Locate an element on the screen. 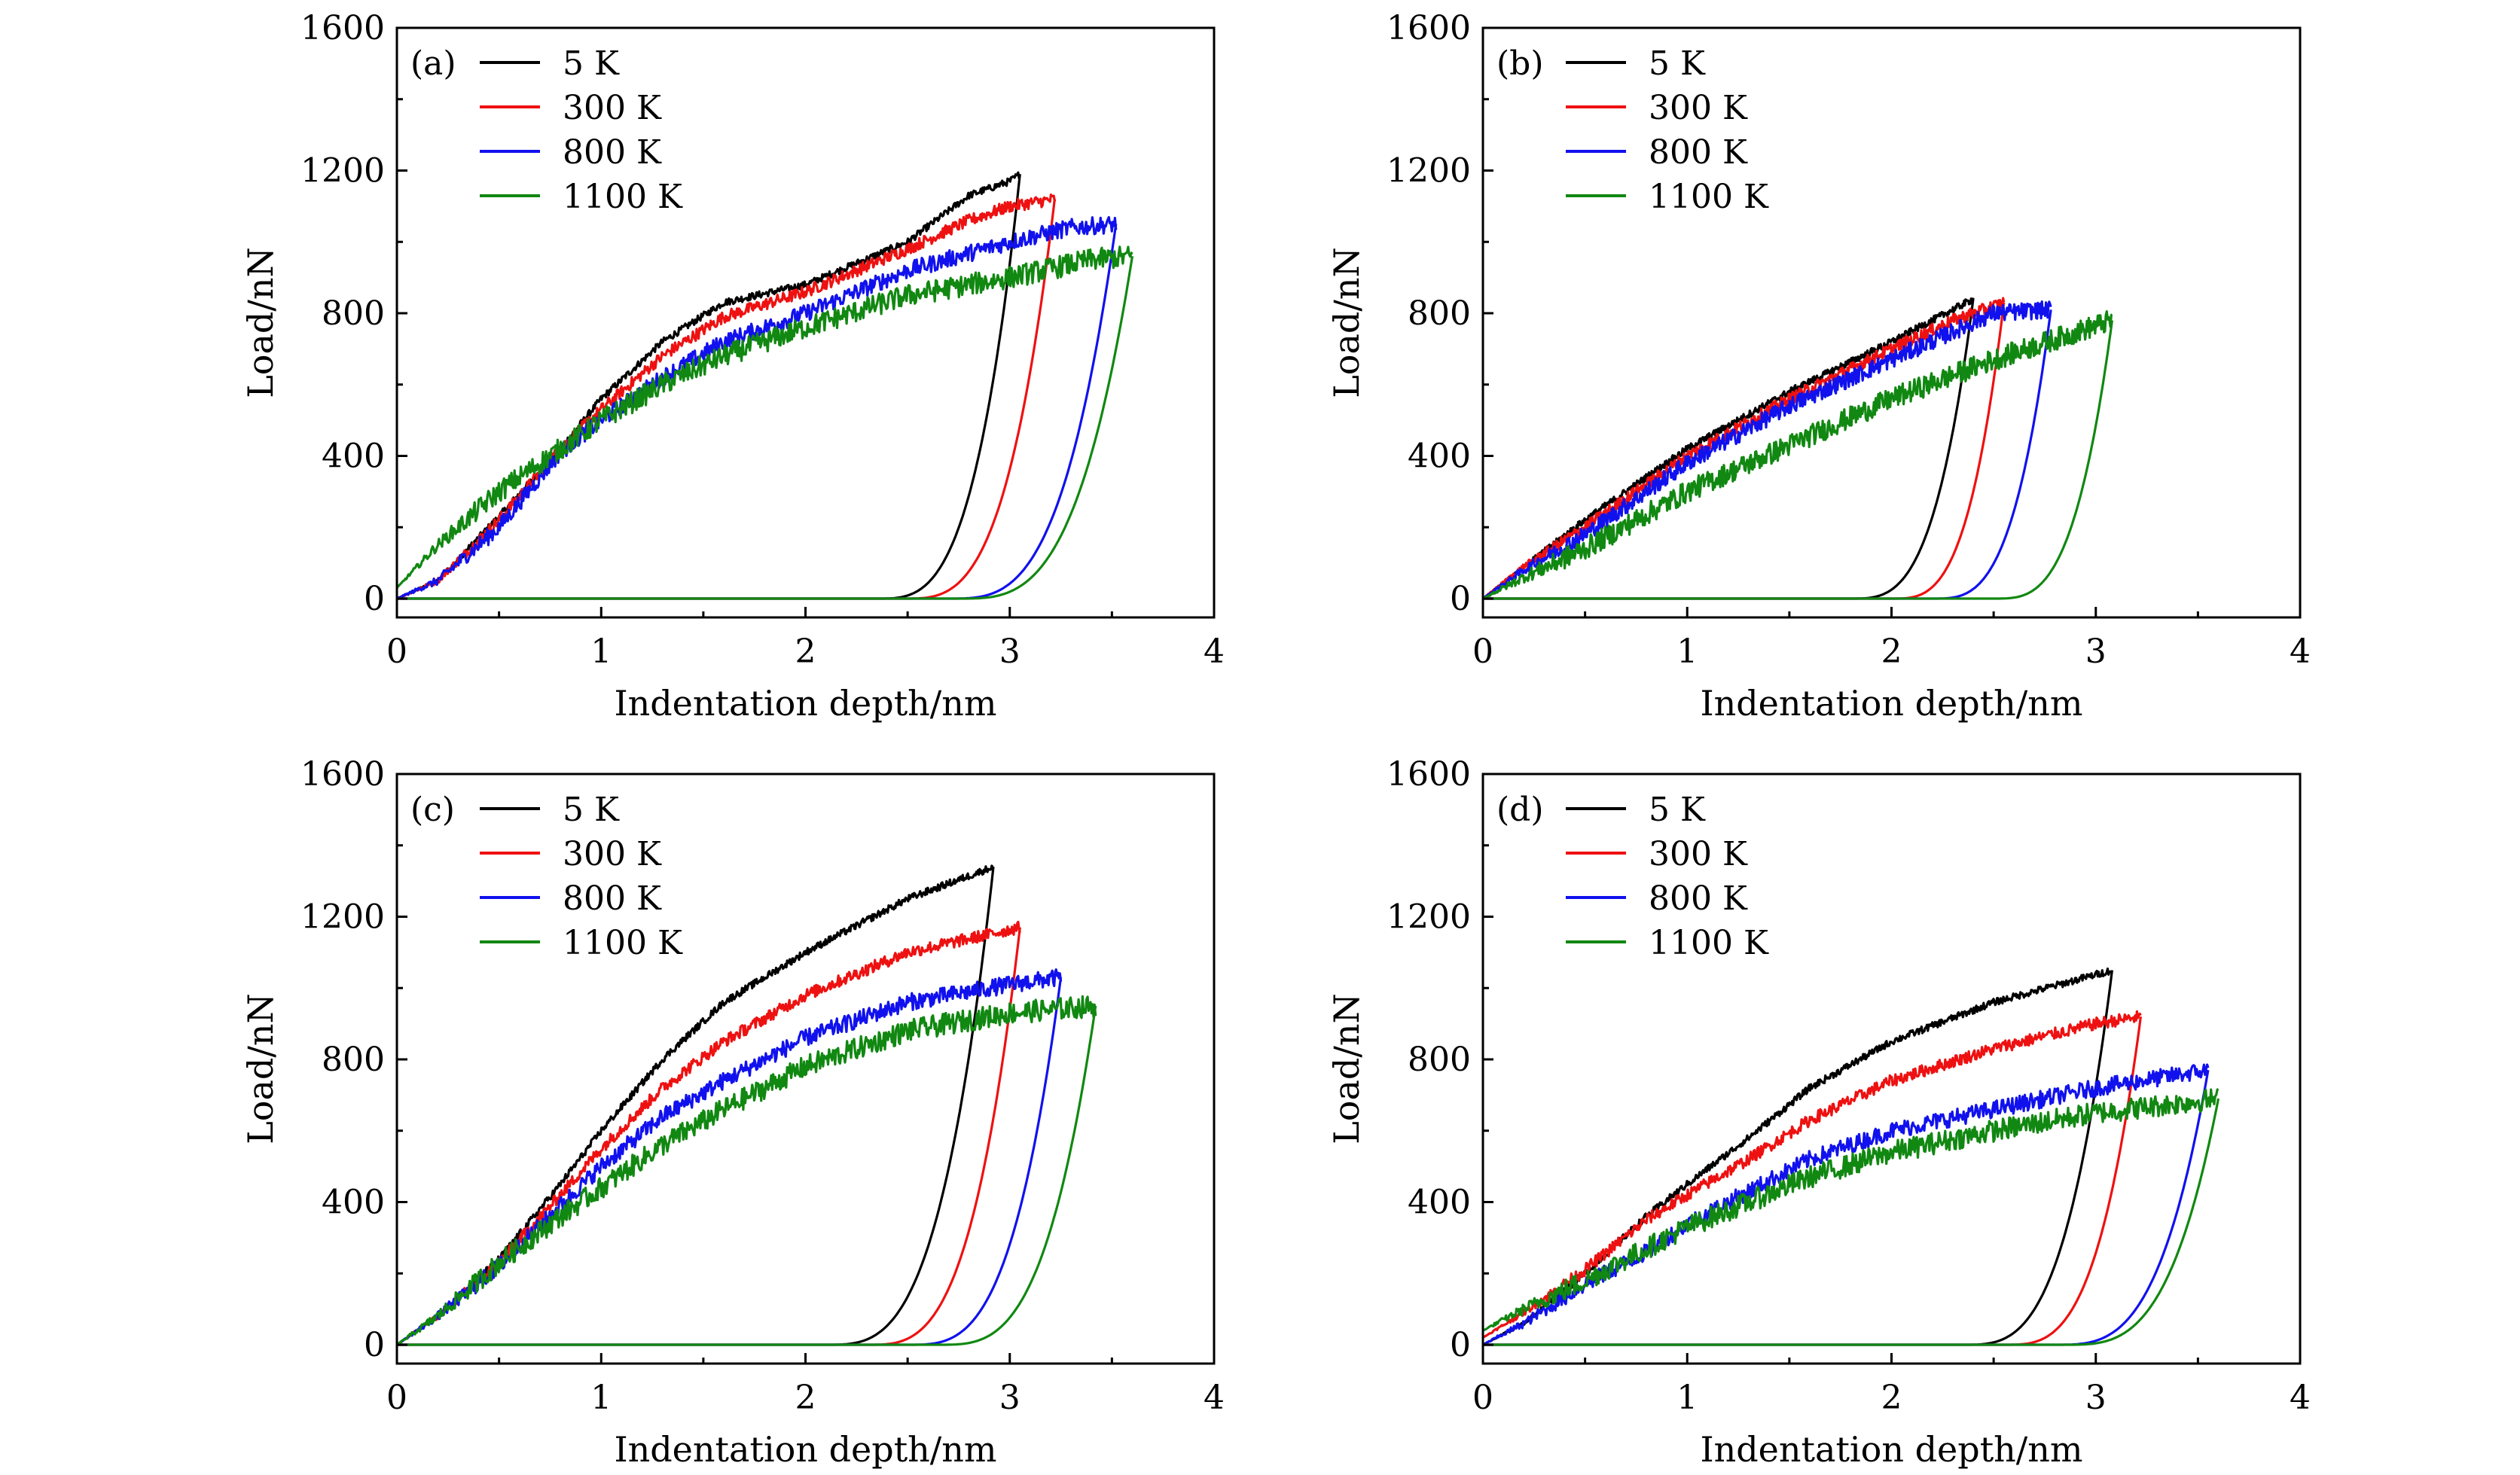 The height and width of the screenshot is (1475, 2520). panel-label: (a) is located at coordinates (433, 63).